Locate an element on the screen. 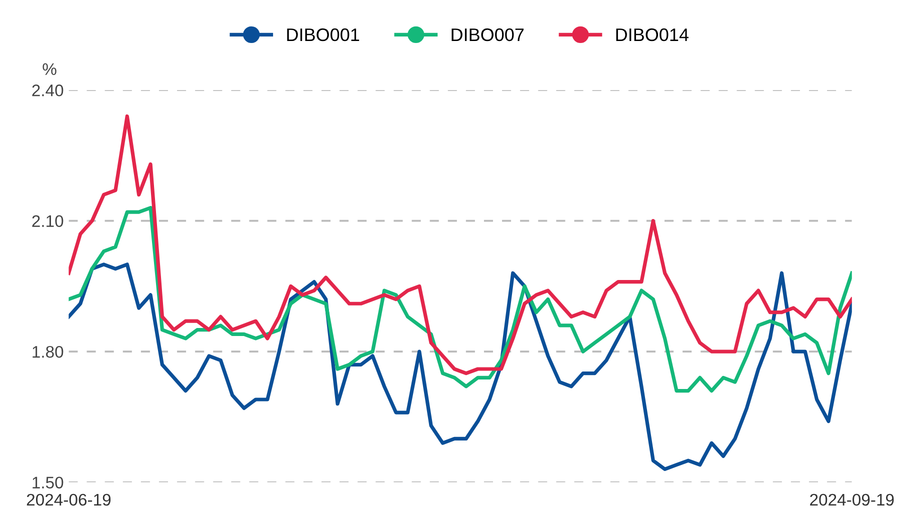 This screenshot has width=916, height=530. legend-label: DIBO001 is located at coordinates (323, 35).